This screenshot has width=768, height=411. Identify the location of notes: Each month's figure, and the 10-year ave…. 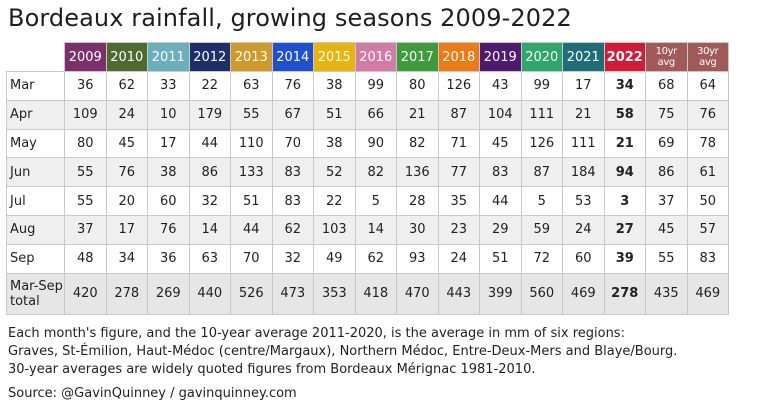
(342, 352).